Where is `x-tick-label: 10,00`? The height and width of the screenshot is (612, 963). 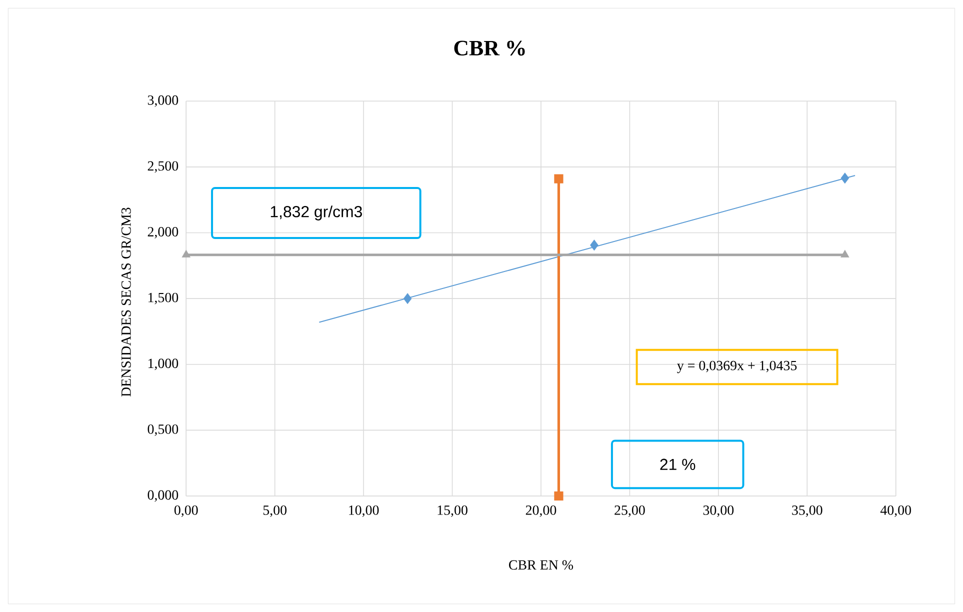 x-tick-label: 10,00 is located at coordinates (364, 511).